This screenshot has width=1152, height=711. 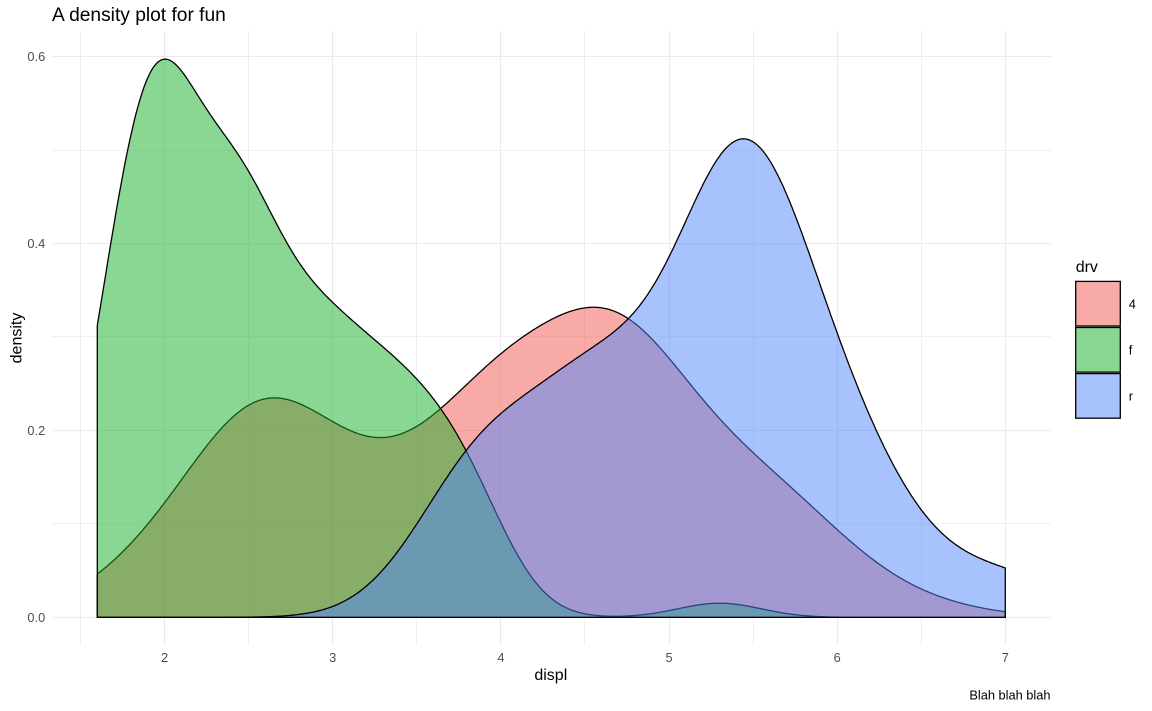 I want to click on svg-text: displ, so click(x=550, y=675).